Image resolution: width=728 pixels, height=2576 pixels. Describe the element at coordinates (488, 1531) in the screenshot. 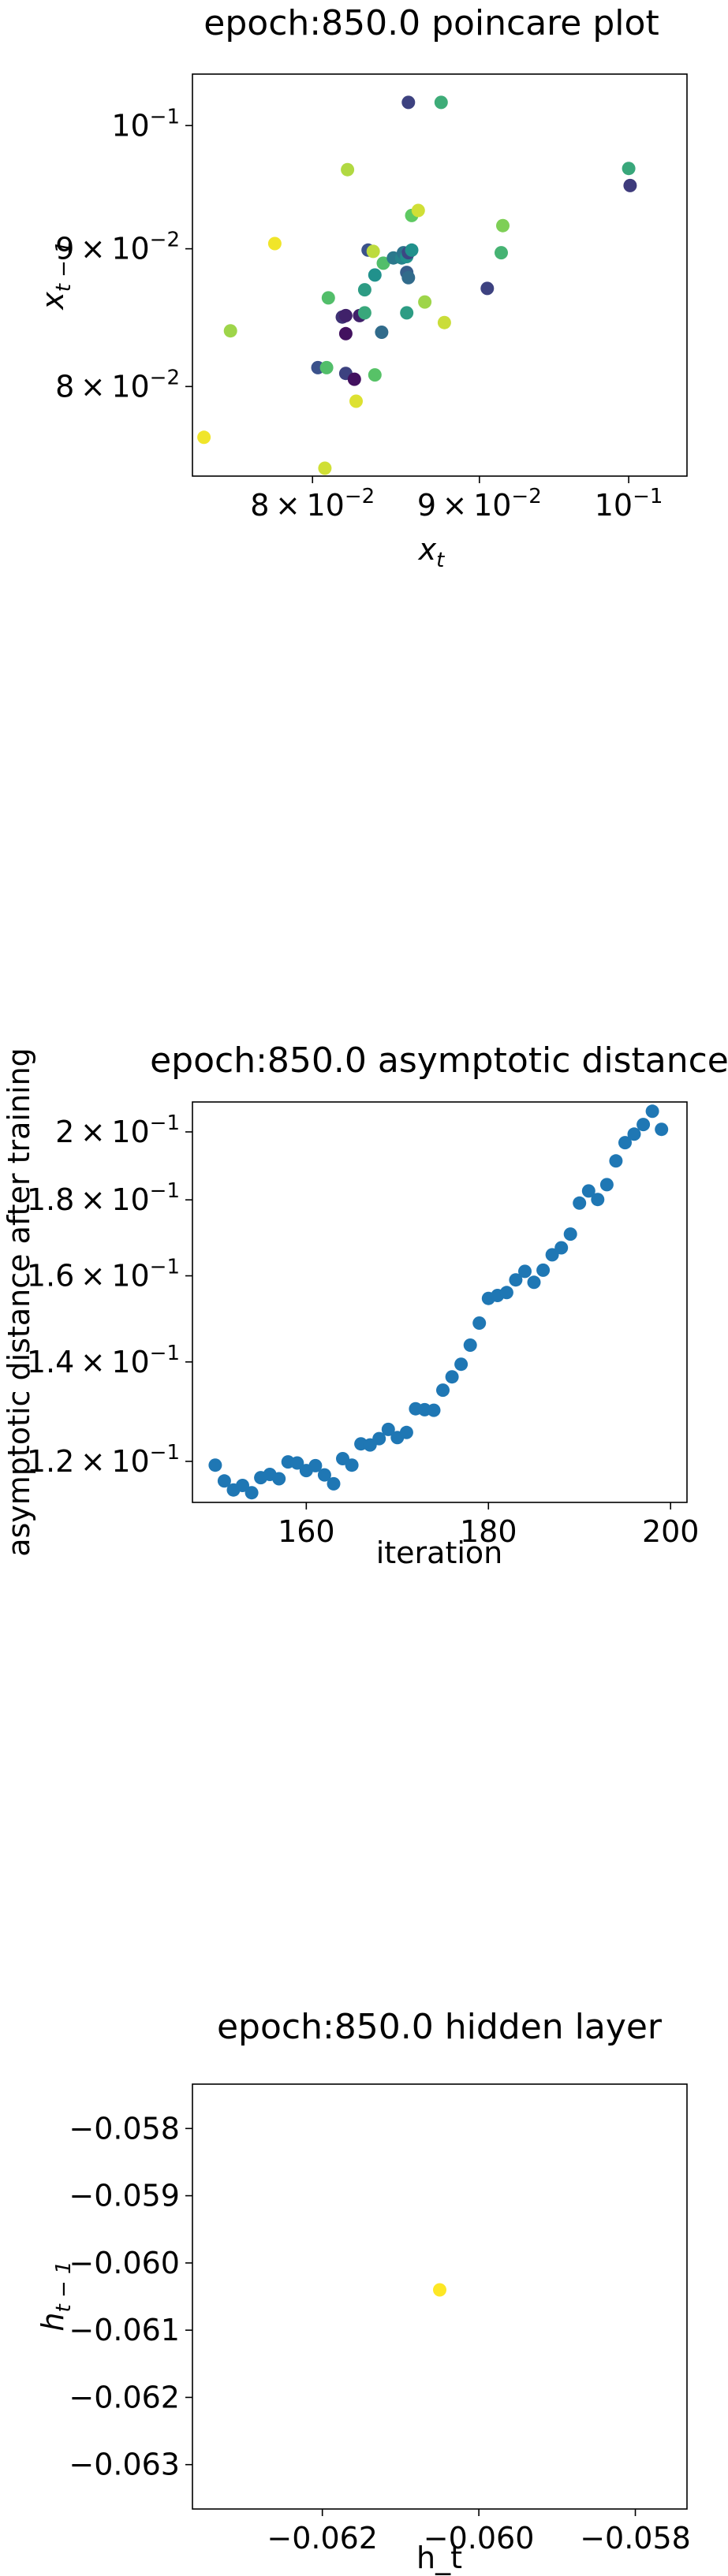

I see `x-tick-label: 180` at that location.